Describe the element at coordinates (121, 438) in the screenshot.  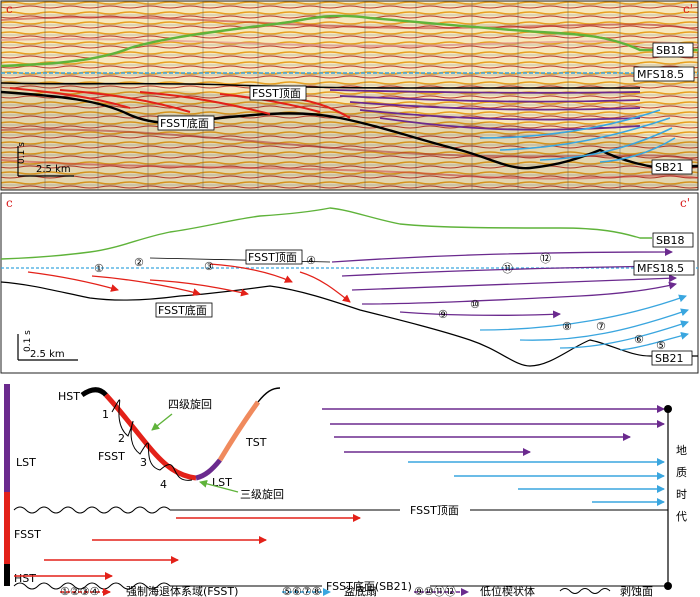
I see `svg-text: 2` at that location.